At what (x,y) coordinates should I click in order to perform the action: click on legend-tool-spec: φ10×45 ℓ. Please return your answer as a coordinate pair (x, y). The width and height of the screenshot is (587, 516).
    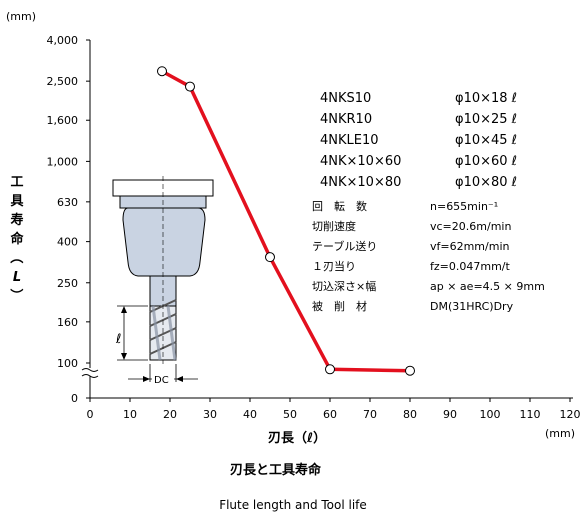
    Looking at the image, I should click on (486, 140).